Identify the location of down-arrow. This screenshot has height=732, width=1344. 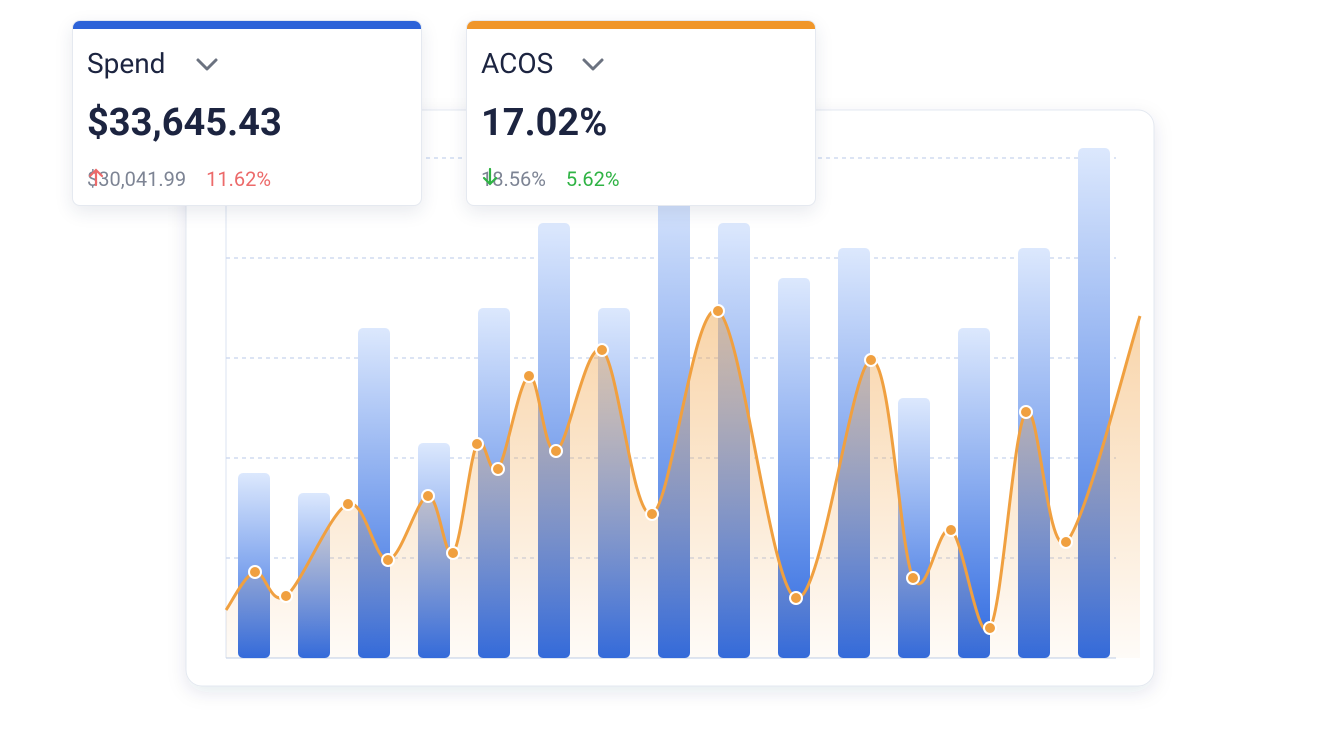
(490, 176).